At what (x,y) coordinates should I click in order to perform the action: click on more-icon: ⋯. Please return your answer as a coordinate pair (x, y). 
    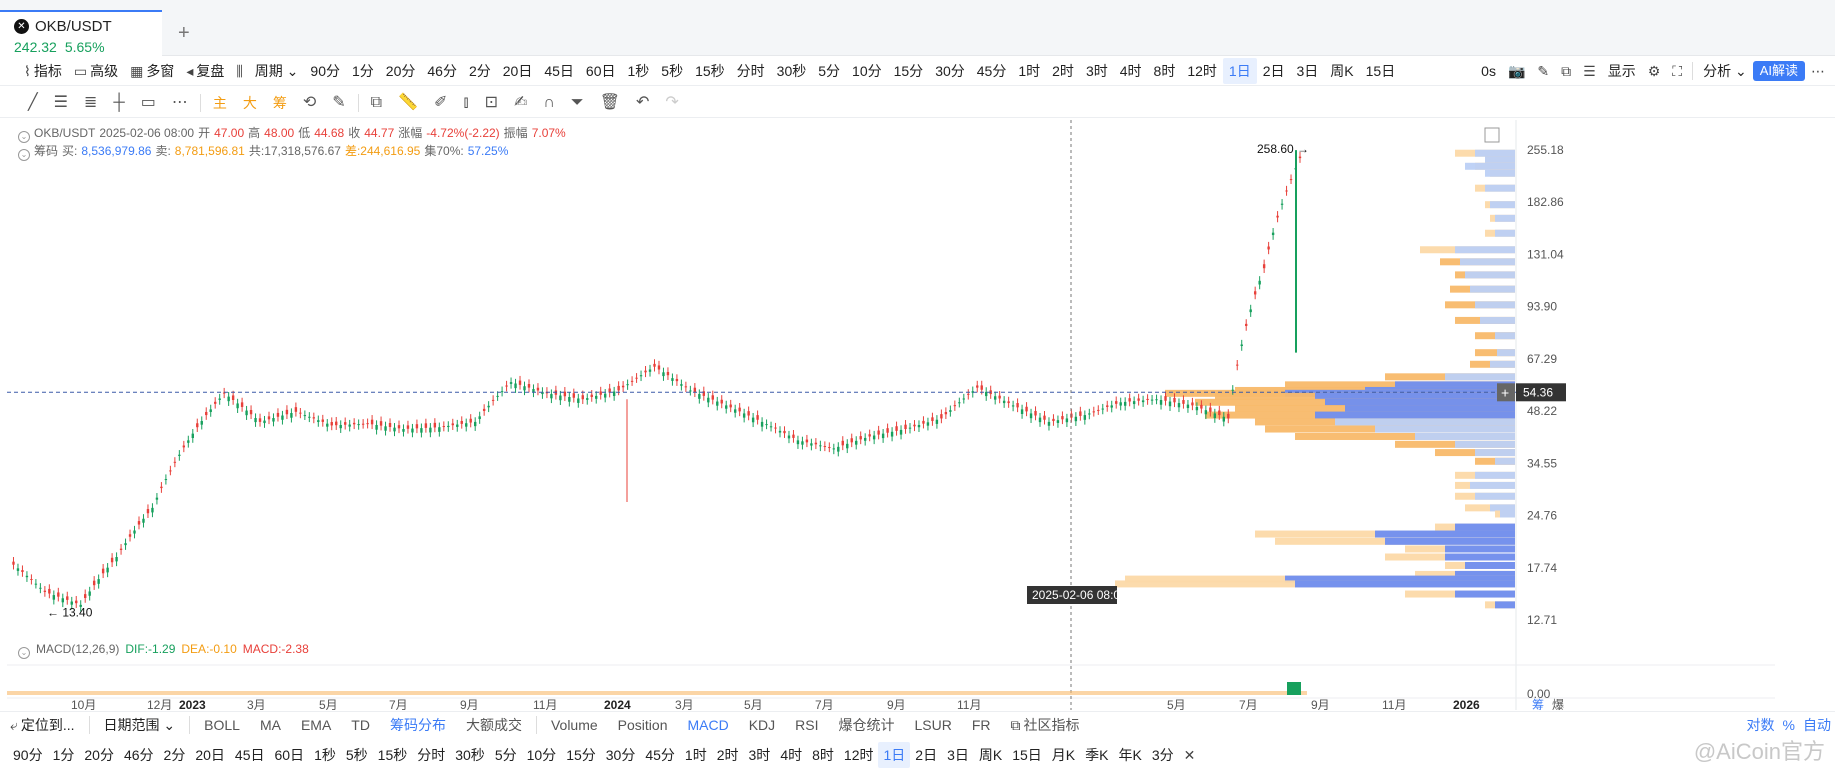
    Looking at the image, I should click on (1818, 70).